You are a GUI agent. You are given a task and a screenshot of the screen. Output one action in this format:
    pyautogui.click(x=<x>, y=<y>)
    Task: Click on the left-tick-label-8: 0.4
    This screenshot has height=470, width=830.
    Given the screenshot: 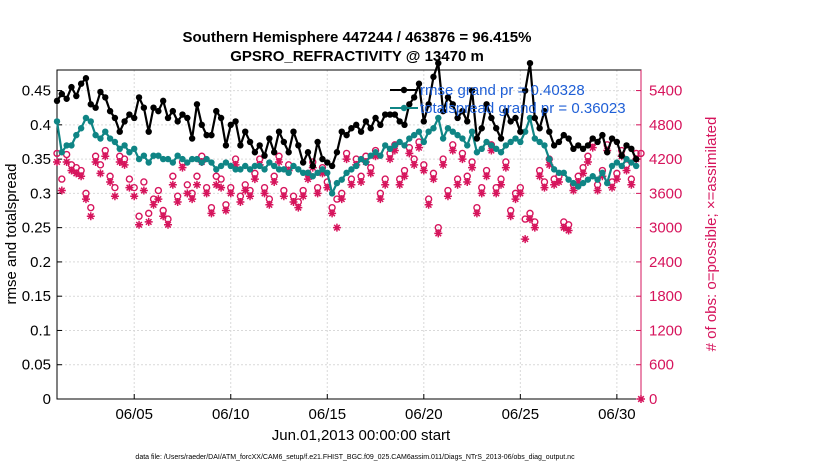 What is the action you would take?
    pyautogui.click(x=40, y=125)
    